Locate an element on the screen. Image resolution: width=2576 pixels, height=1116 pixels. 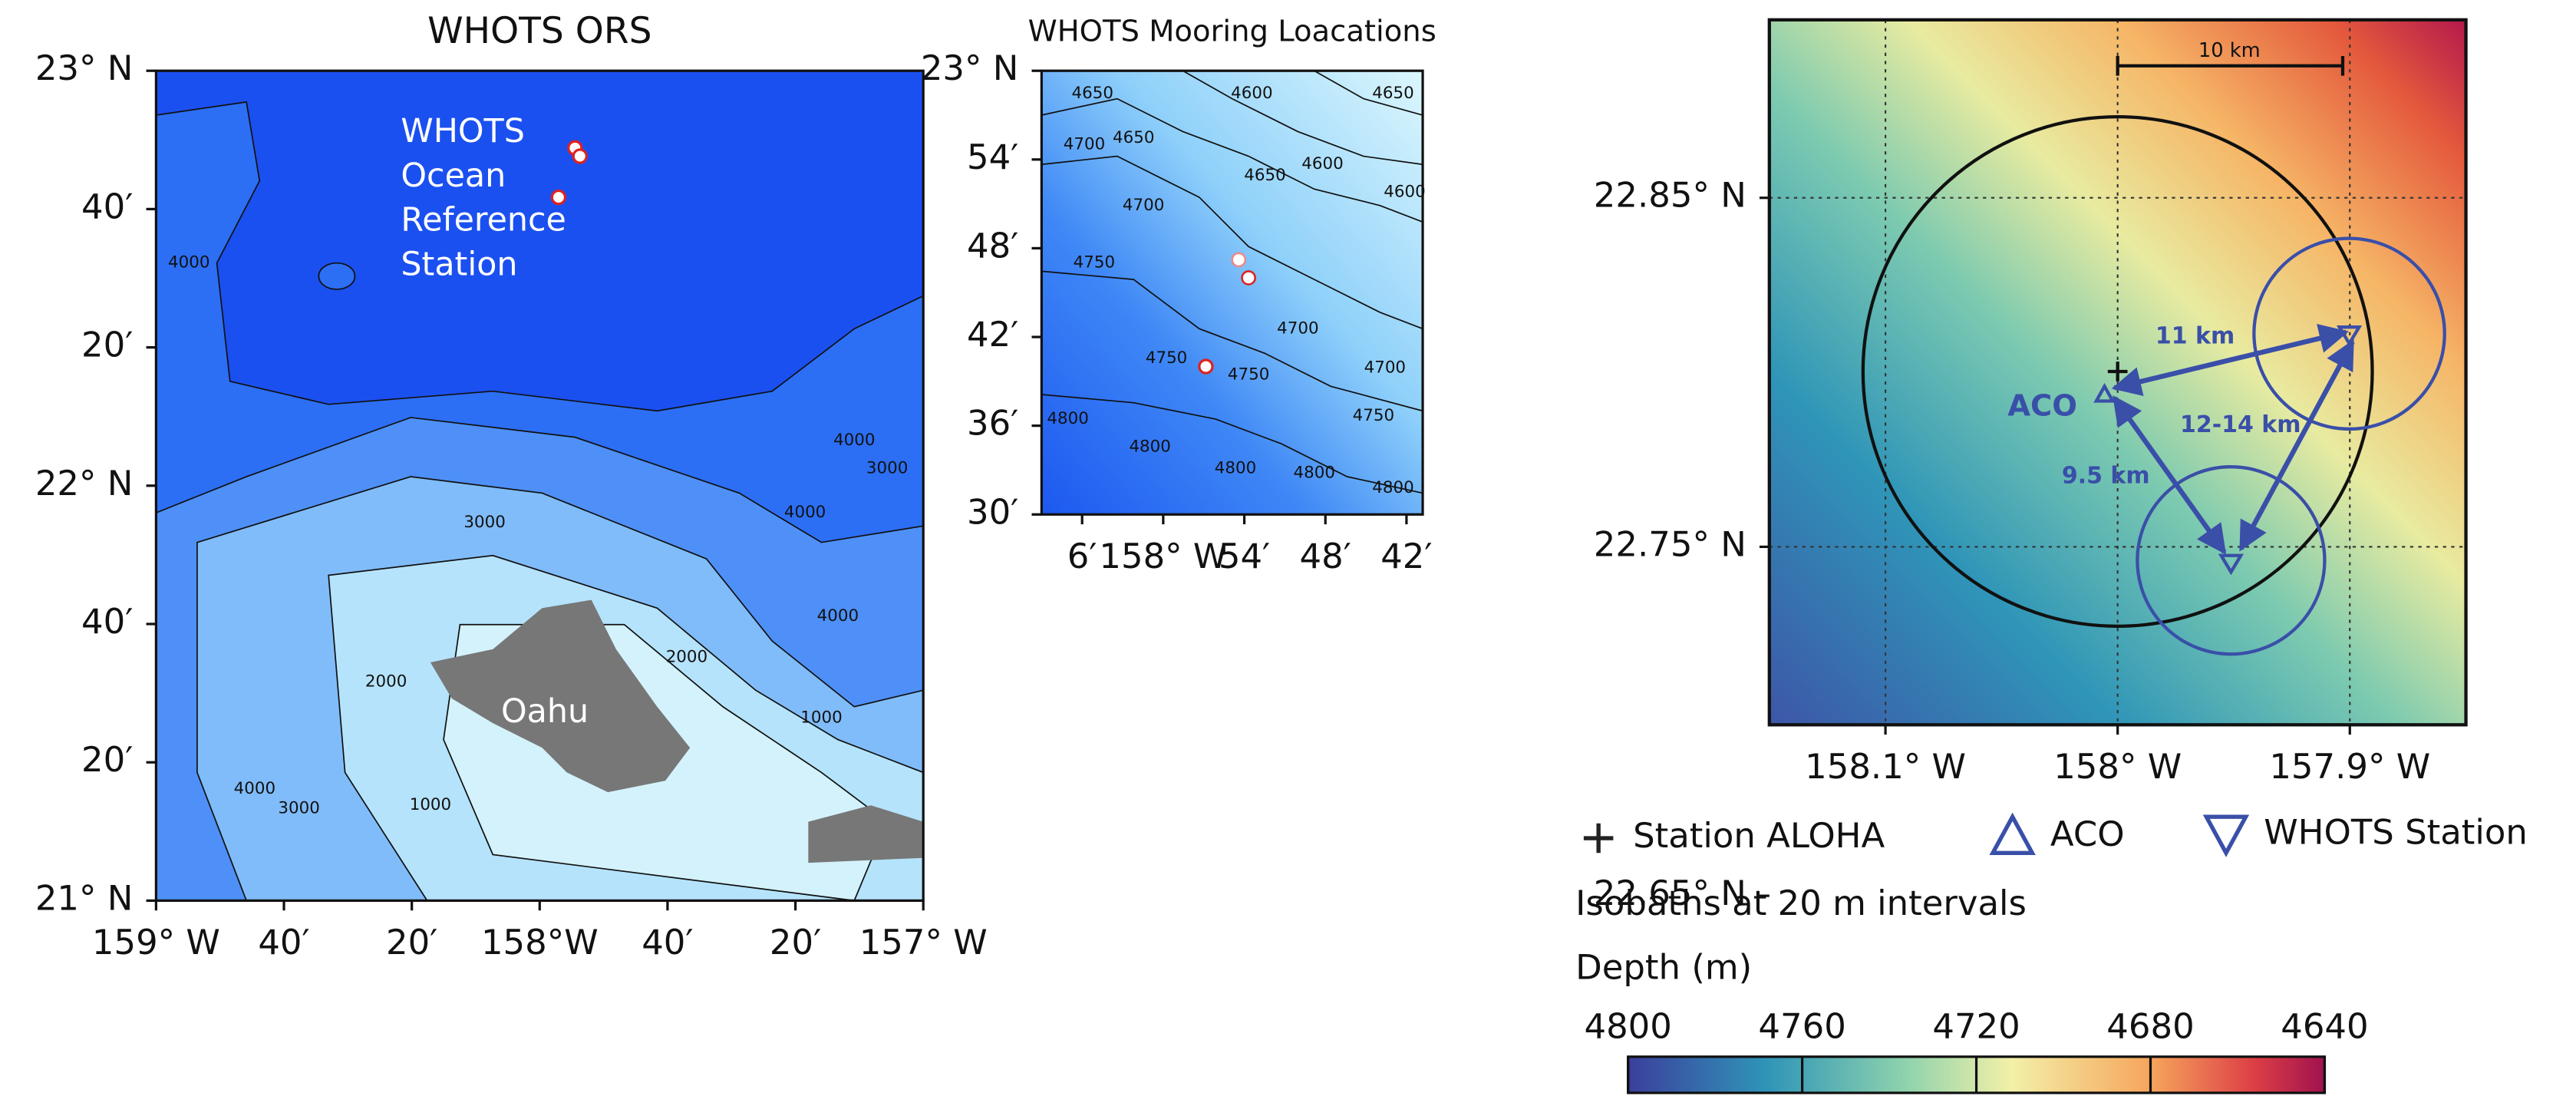
panel-title: WHOTS Mooring Loacations is located at coordinates (1232, 31).